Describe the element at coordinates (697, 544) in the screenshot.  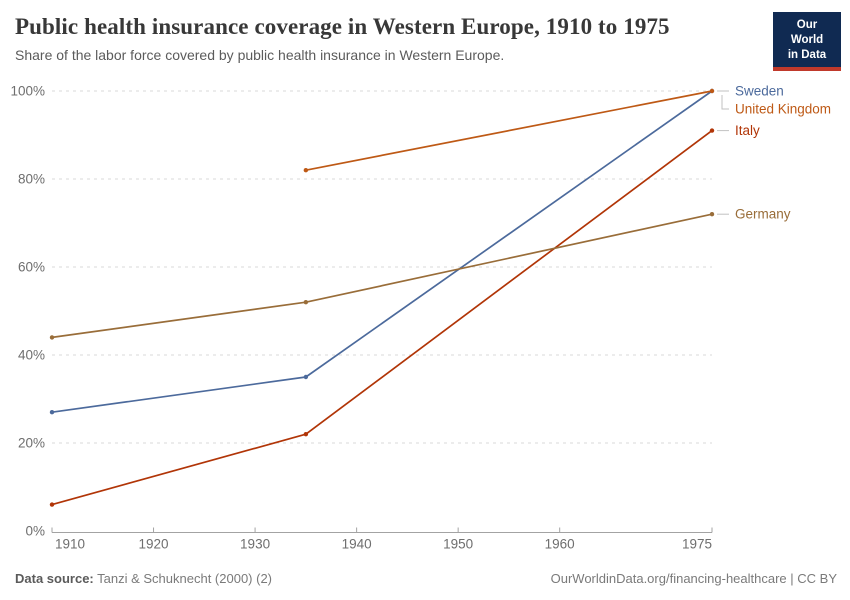
I see `x-tick-label: 1975` at that location.